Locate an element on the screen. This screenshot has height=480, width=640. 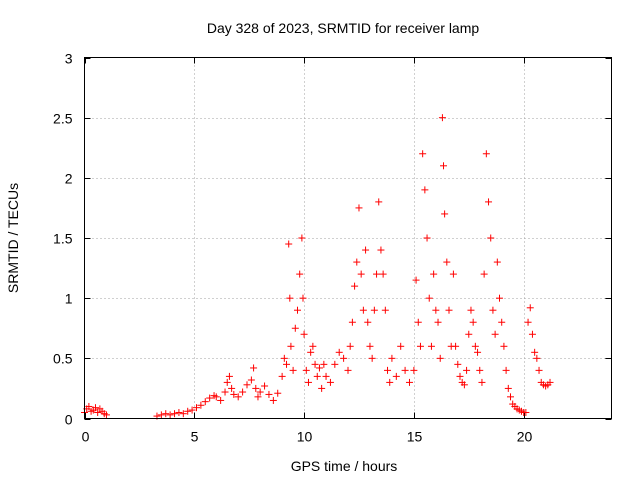
y-tick-label: 1 is located at coordinates (69, 299).